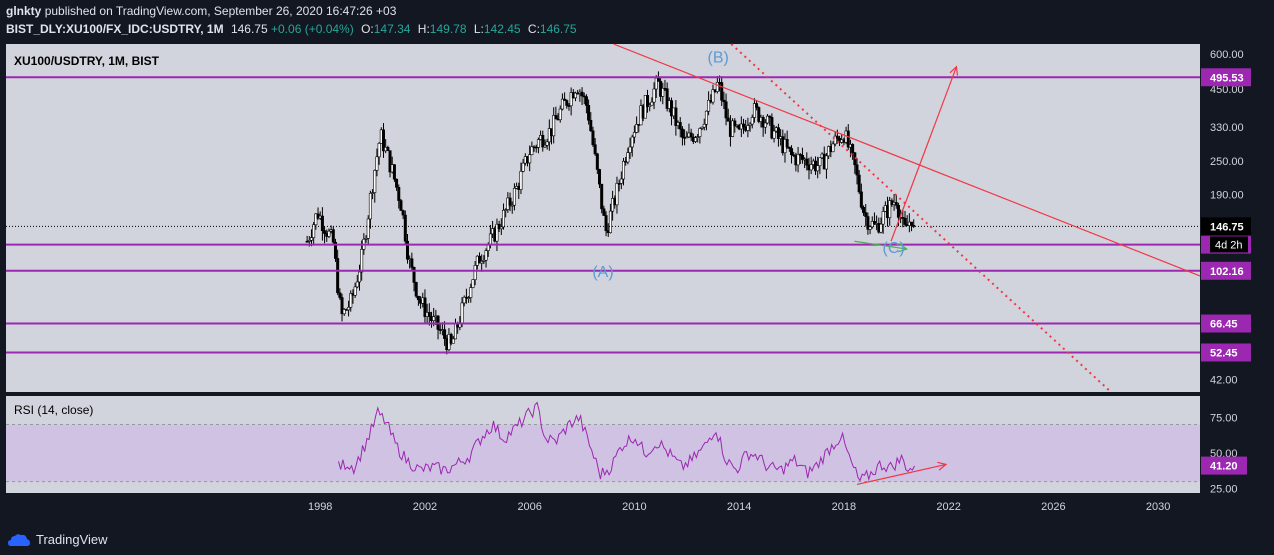 This screenshot has width=1274, height=555. I want to click on price-tick-label: 600.00, so click(1227, 55).